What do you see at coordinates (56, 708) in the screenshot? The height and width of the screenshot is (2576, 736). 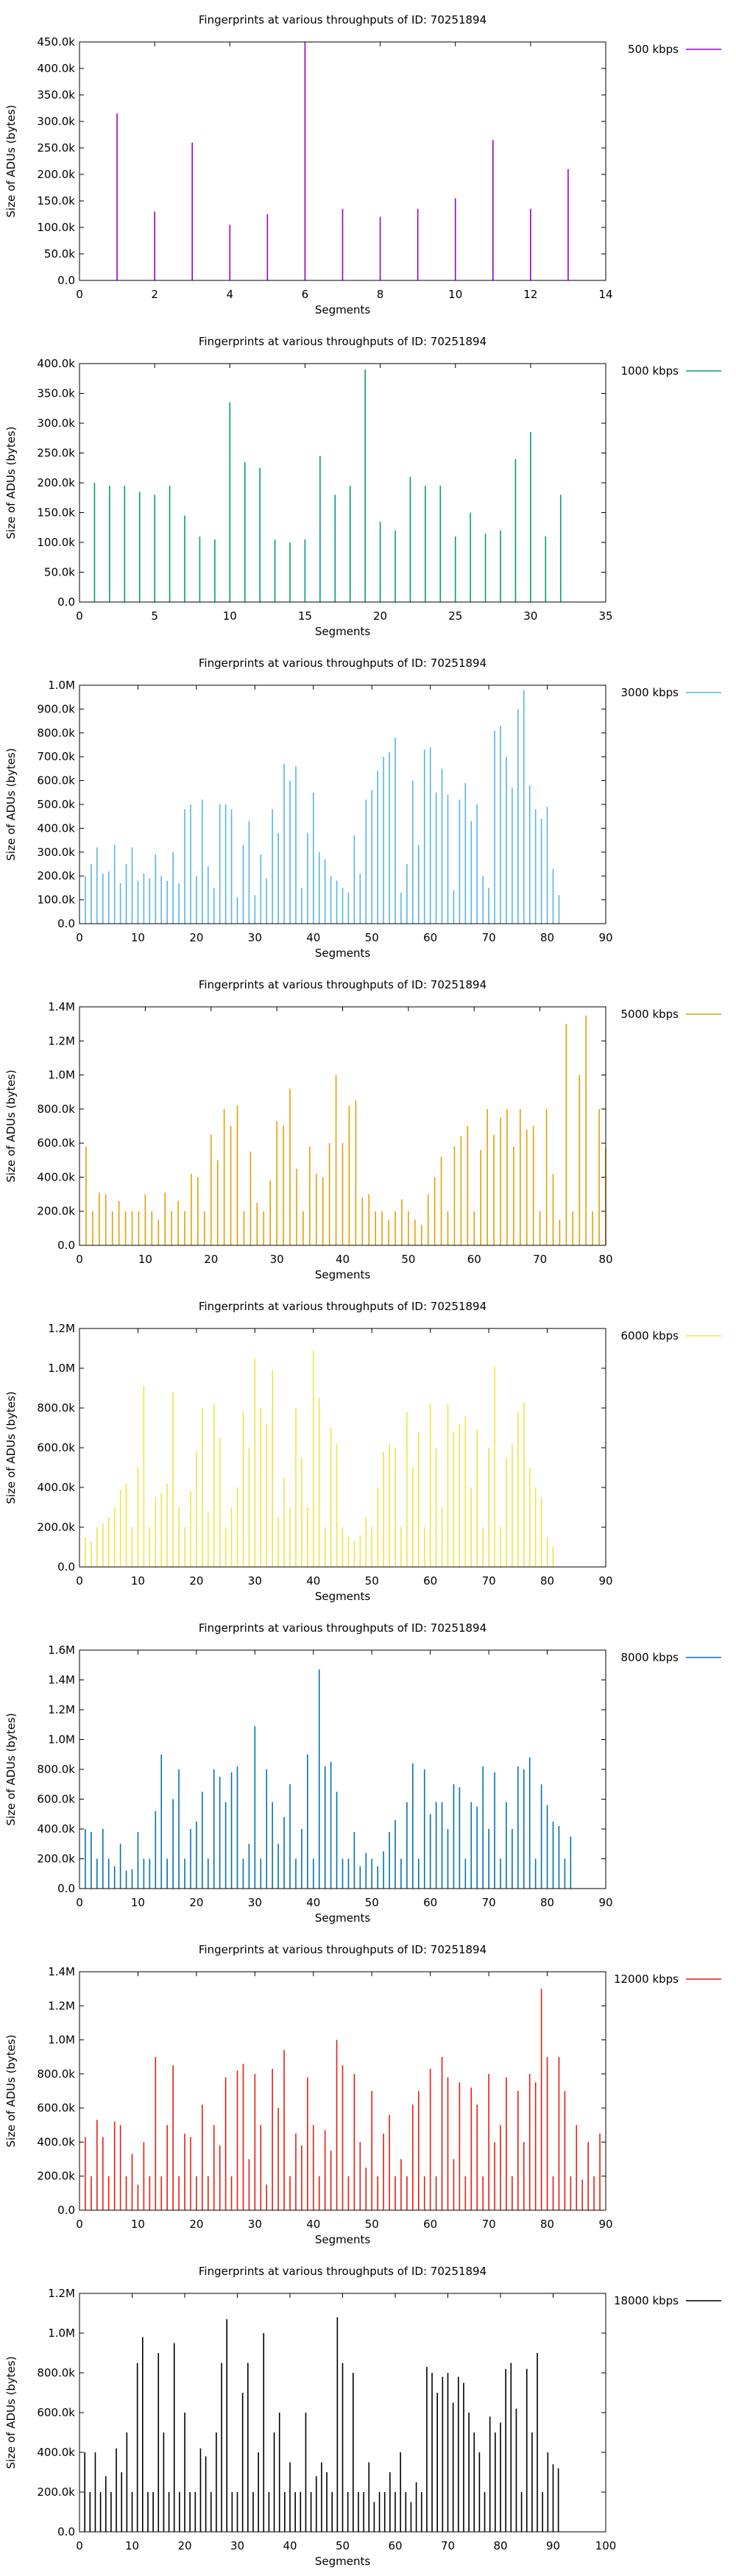 I see `y-tick-label: 900.0k` at bounding box center [56, 708].